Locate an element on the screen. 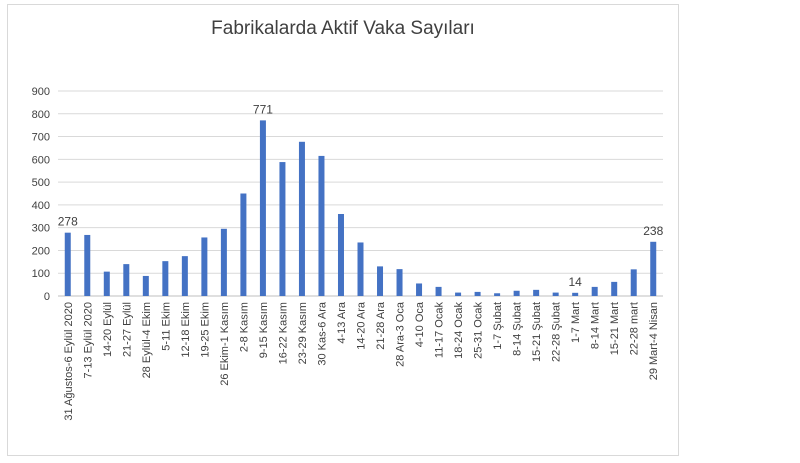  x-tick-label: 12-18 Ekim is located at coordinates (186, 330).